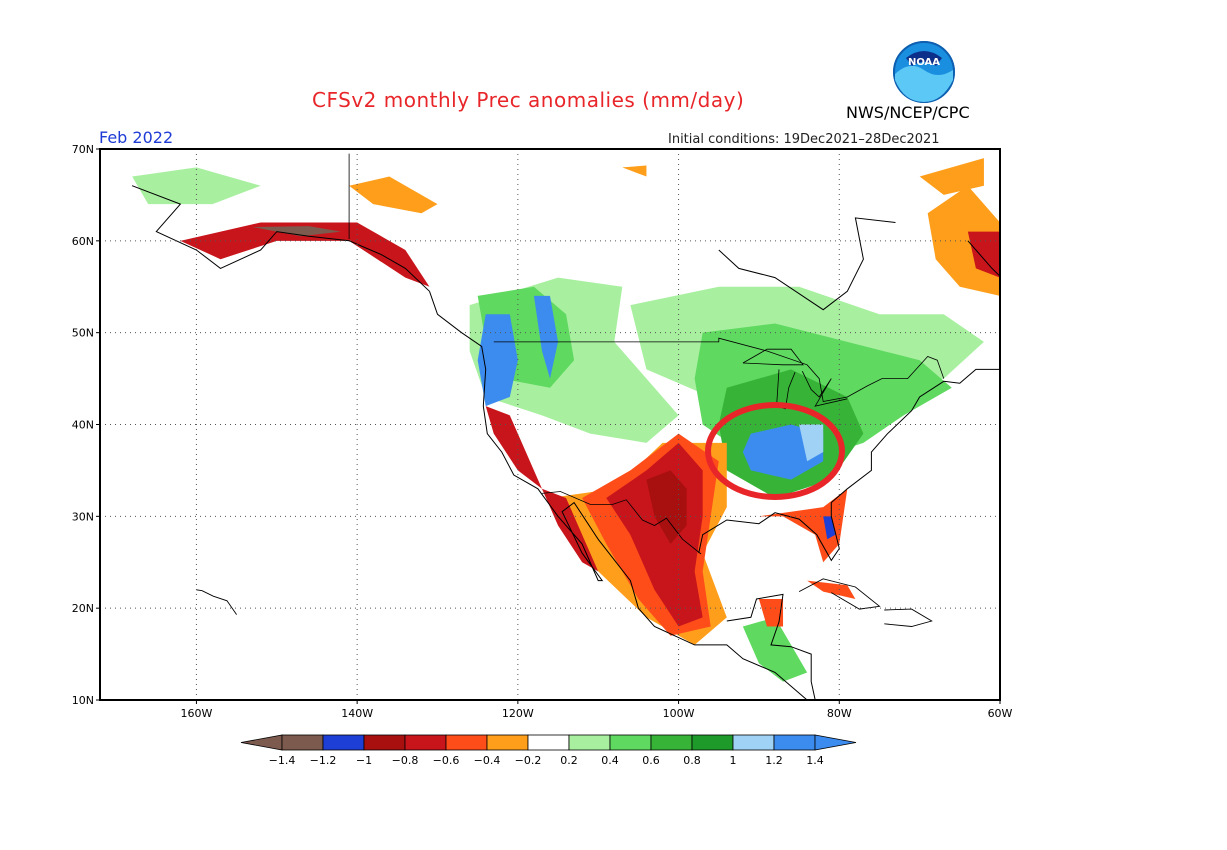 The image size is (1227, 850). What do you see at coordinates (775, 451) in the screenshot?
I see `annotation-circle` at bounding box center [775, 451].